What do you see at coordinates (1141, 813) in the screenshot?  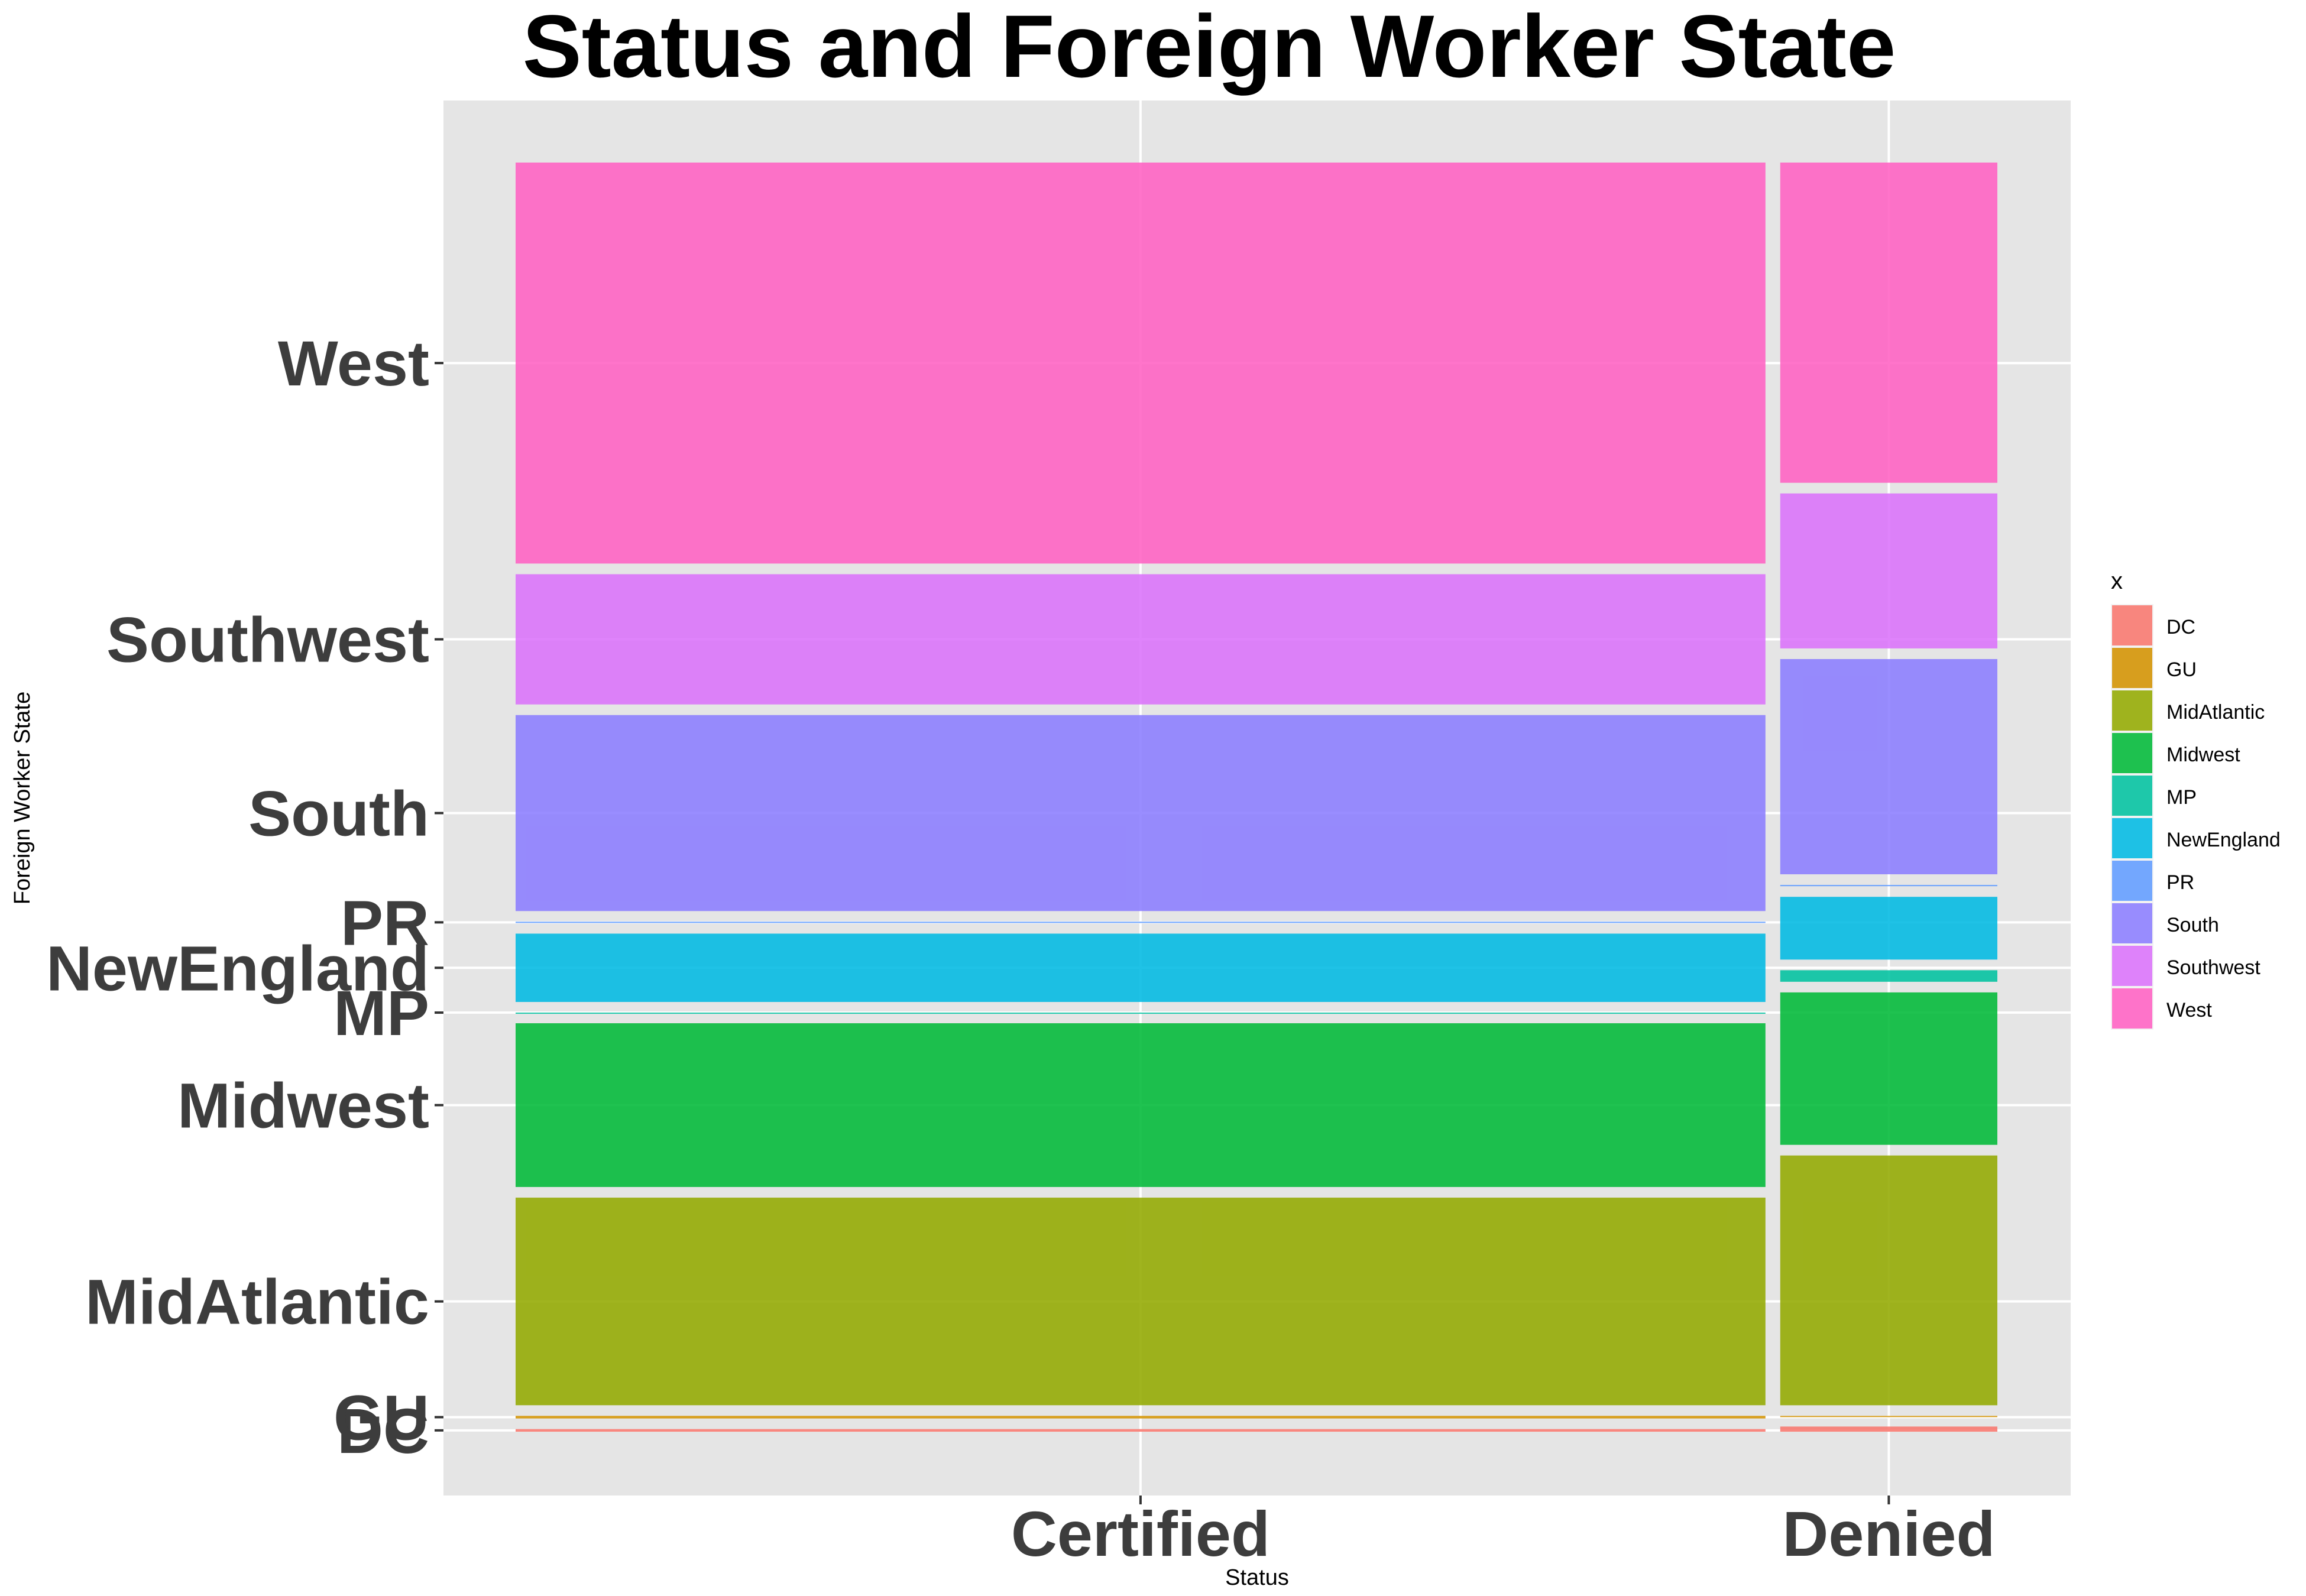 I see `tile-certified-south` at bounding box center [1141, 813].